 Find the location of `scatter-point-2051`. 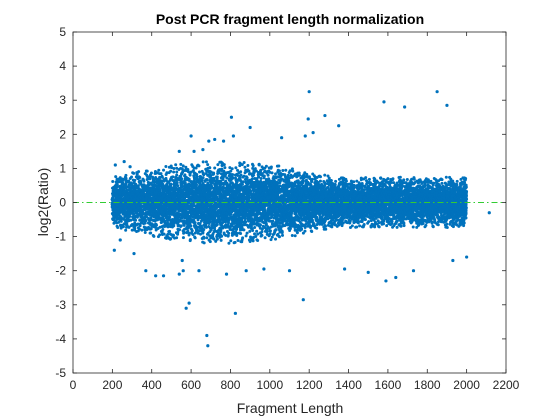

scatter-point-2051 is located at coordinates (184, 233).